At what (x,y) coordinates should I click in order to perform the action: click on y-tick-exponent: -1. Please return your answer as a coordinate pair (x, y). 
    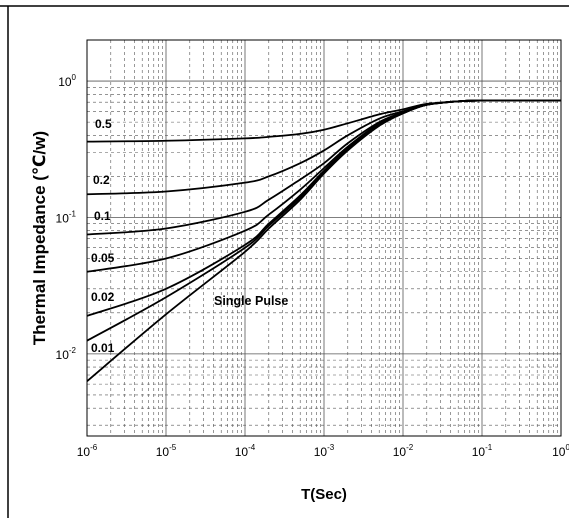
    Looking at the image, I should click on (73, 213).